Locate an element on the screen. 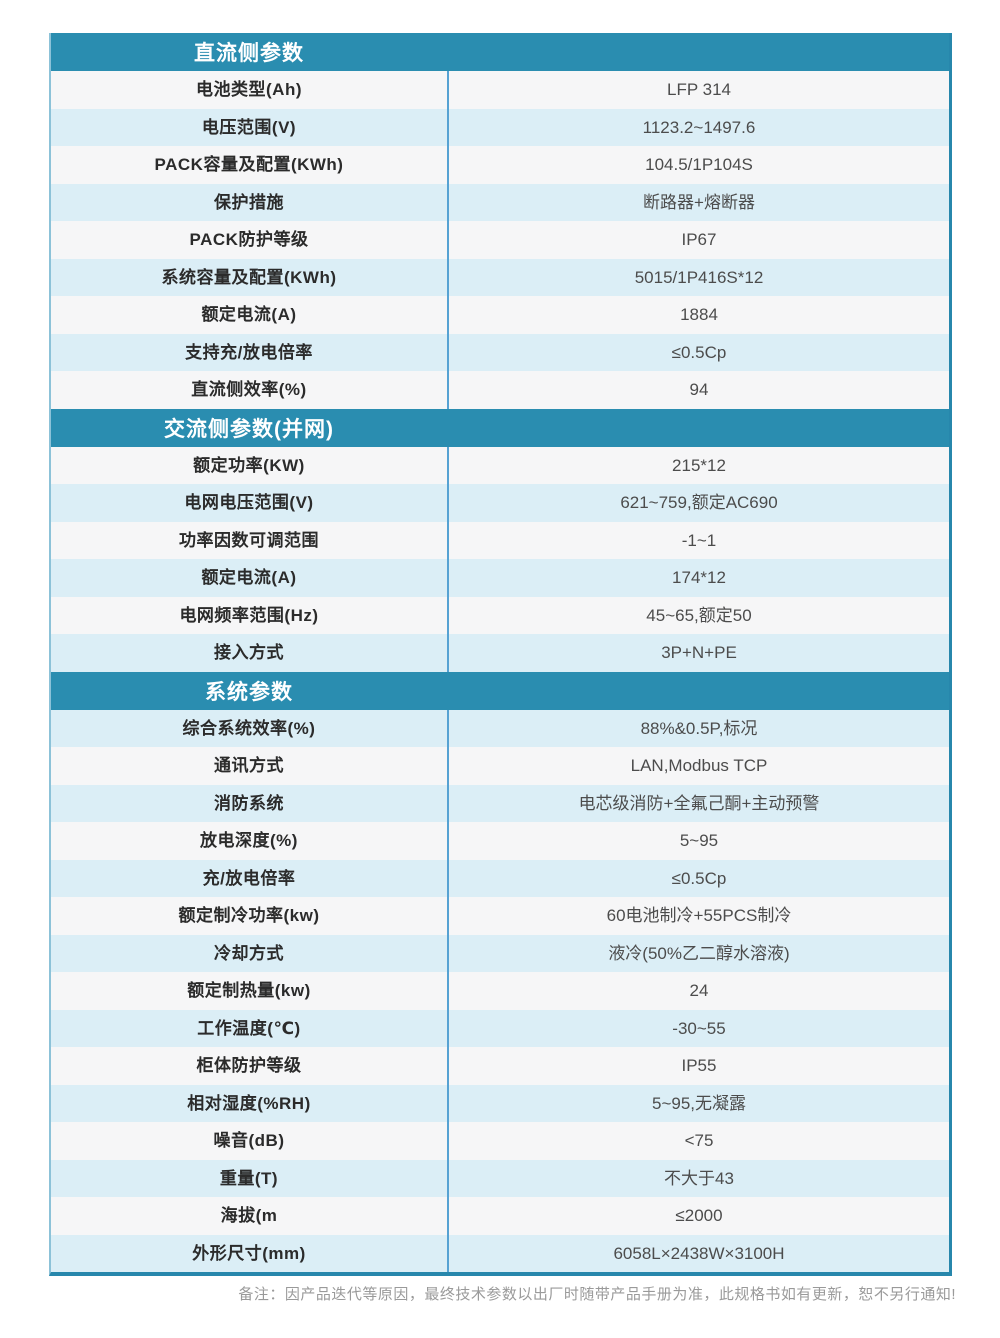 The height and width of the screenshot is (1338, 1000). table-row: 接入方式 3P+N+PE is located at coordinates (500, 653).